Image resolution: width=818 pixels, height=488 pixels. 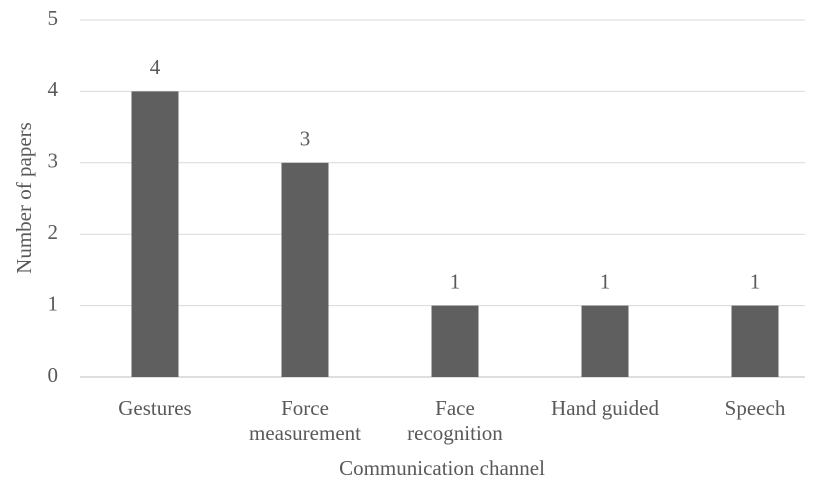 I want to click on data-label: 4, so click(x=155, y=67).